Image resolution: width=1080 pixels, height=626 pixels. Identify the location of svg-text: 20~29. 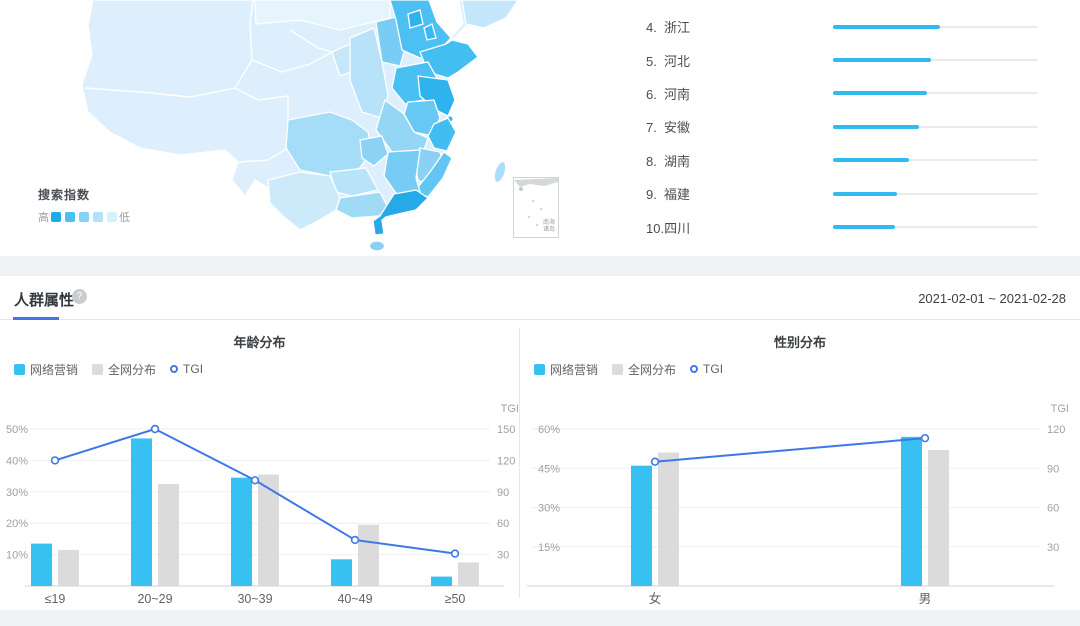
(154, 599).